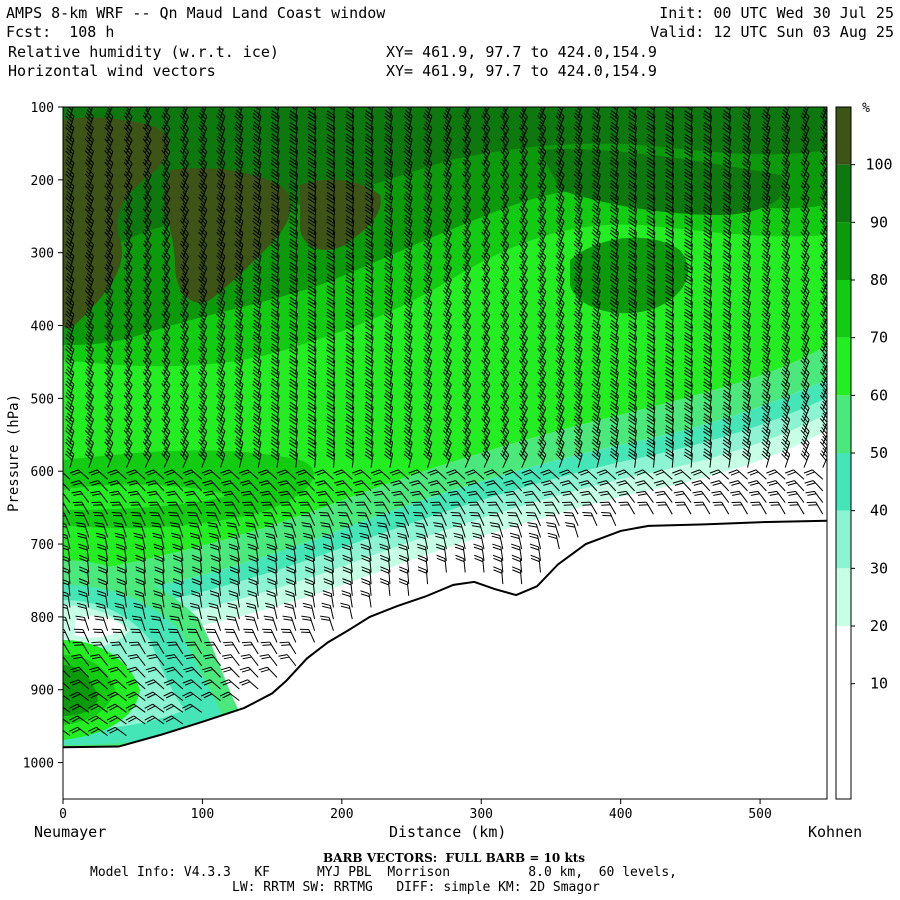 The height and width of the screenshot is (900, 900). I want to click on colorbar-level-label: 100, so click(878, 165).